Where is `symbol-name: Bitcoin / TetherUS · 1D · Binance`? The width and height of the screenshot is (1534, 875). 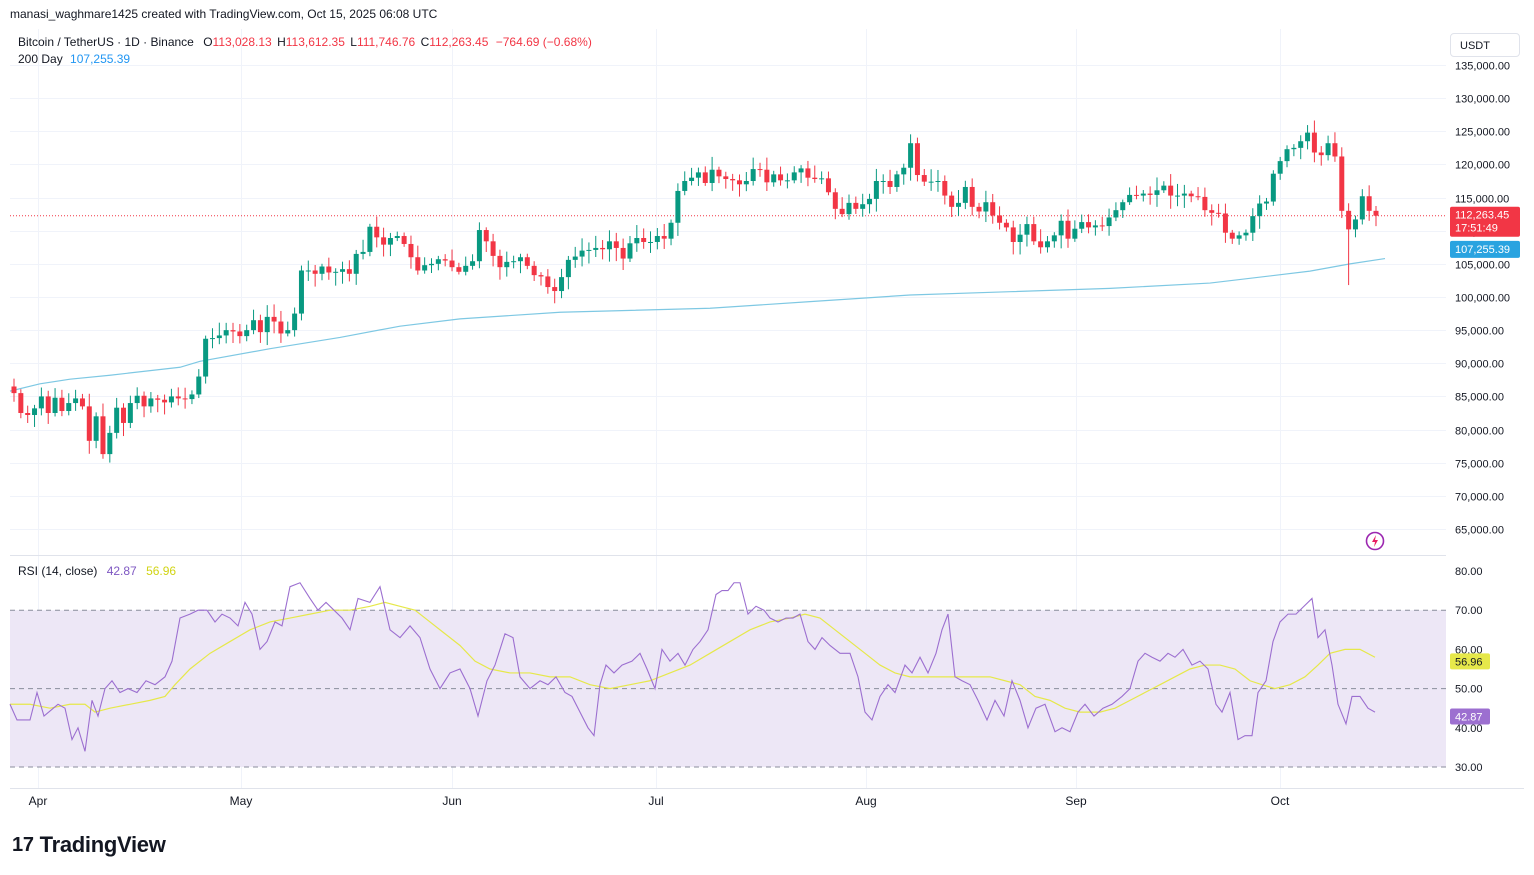
symbol-name: Bitcoin / TetherUS · 1D · Binance is located at coordinates (106, 42).